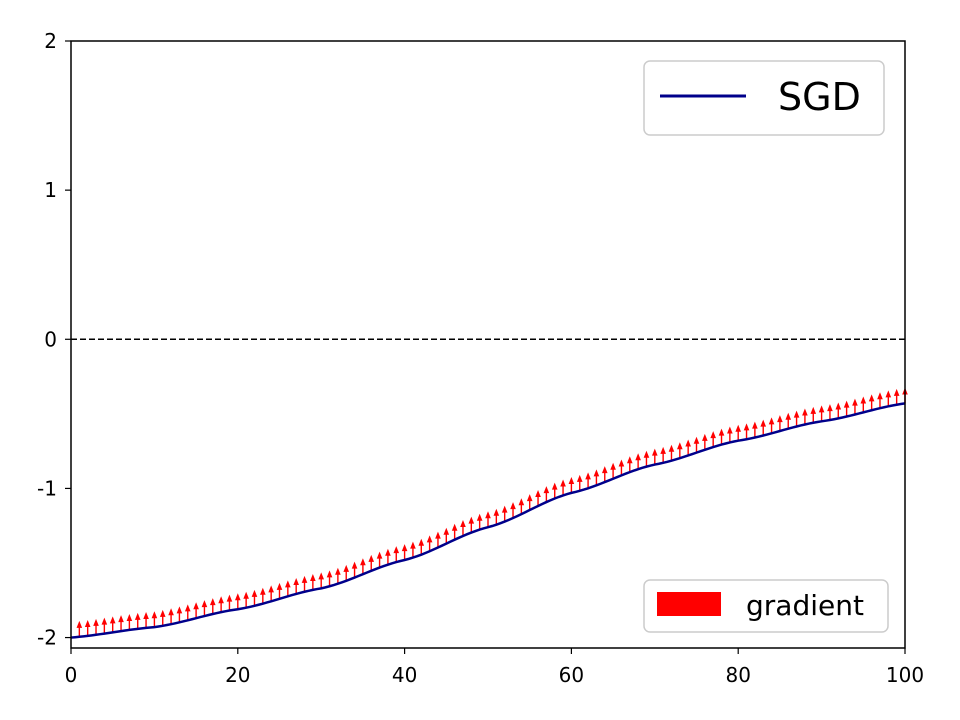 This screenshot has width=960, height=720. What do you see at coordinates (237, 675) in the screenshot?
I see `x-tick-label: 20` at bounding box center [237, 675].